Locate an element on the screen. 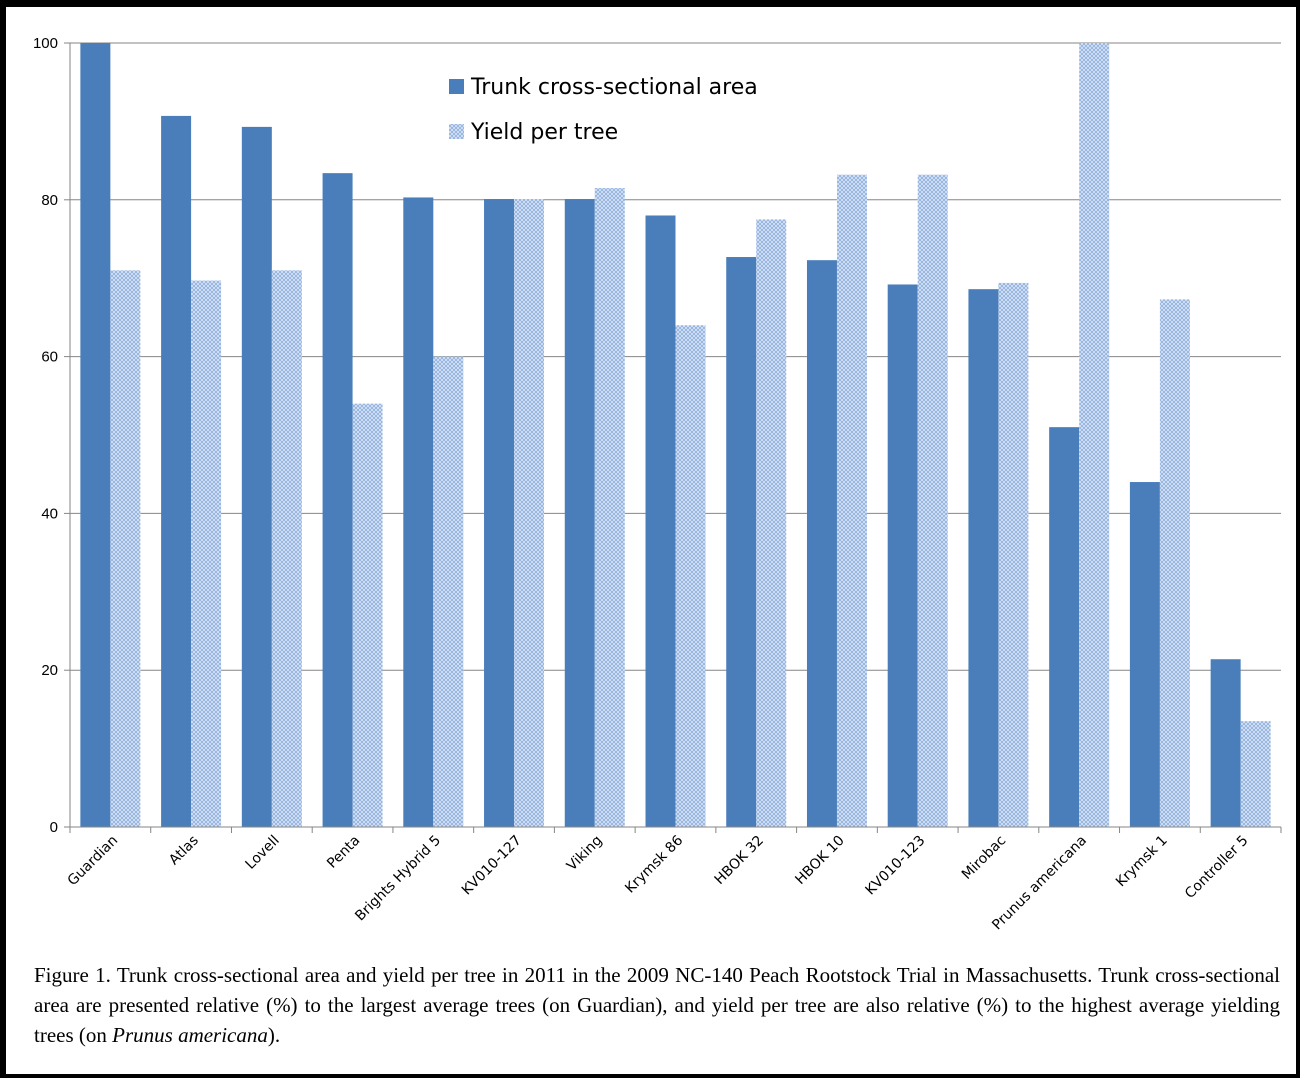 The height and width of the screenshot is (1078, 1300). legend-label: Trunk cross-sectional area is located at coordinates (614, 87).